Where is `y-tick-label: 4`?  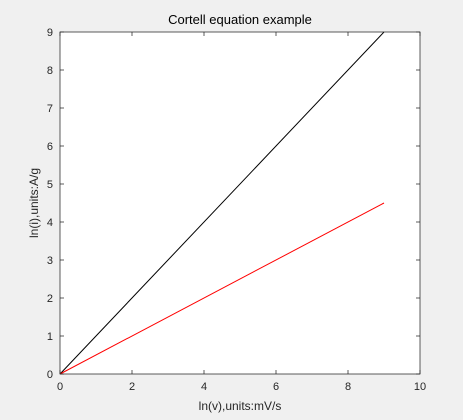 y-tick-label: 4 is located at coordinates (50, 223).